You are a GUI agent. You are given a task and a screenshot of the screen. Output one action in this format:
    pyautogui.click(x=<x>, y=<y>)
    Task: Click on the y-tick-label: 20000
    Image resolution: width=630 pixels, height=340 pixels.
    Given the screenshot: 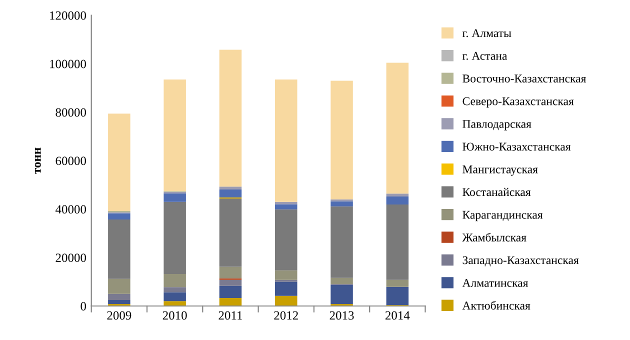 What is the action you would take?
    pyautogui.click(x=71, y=258)
    